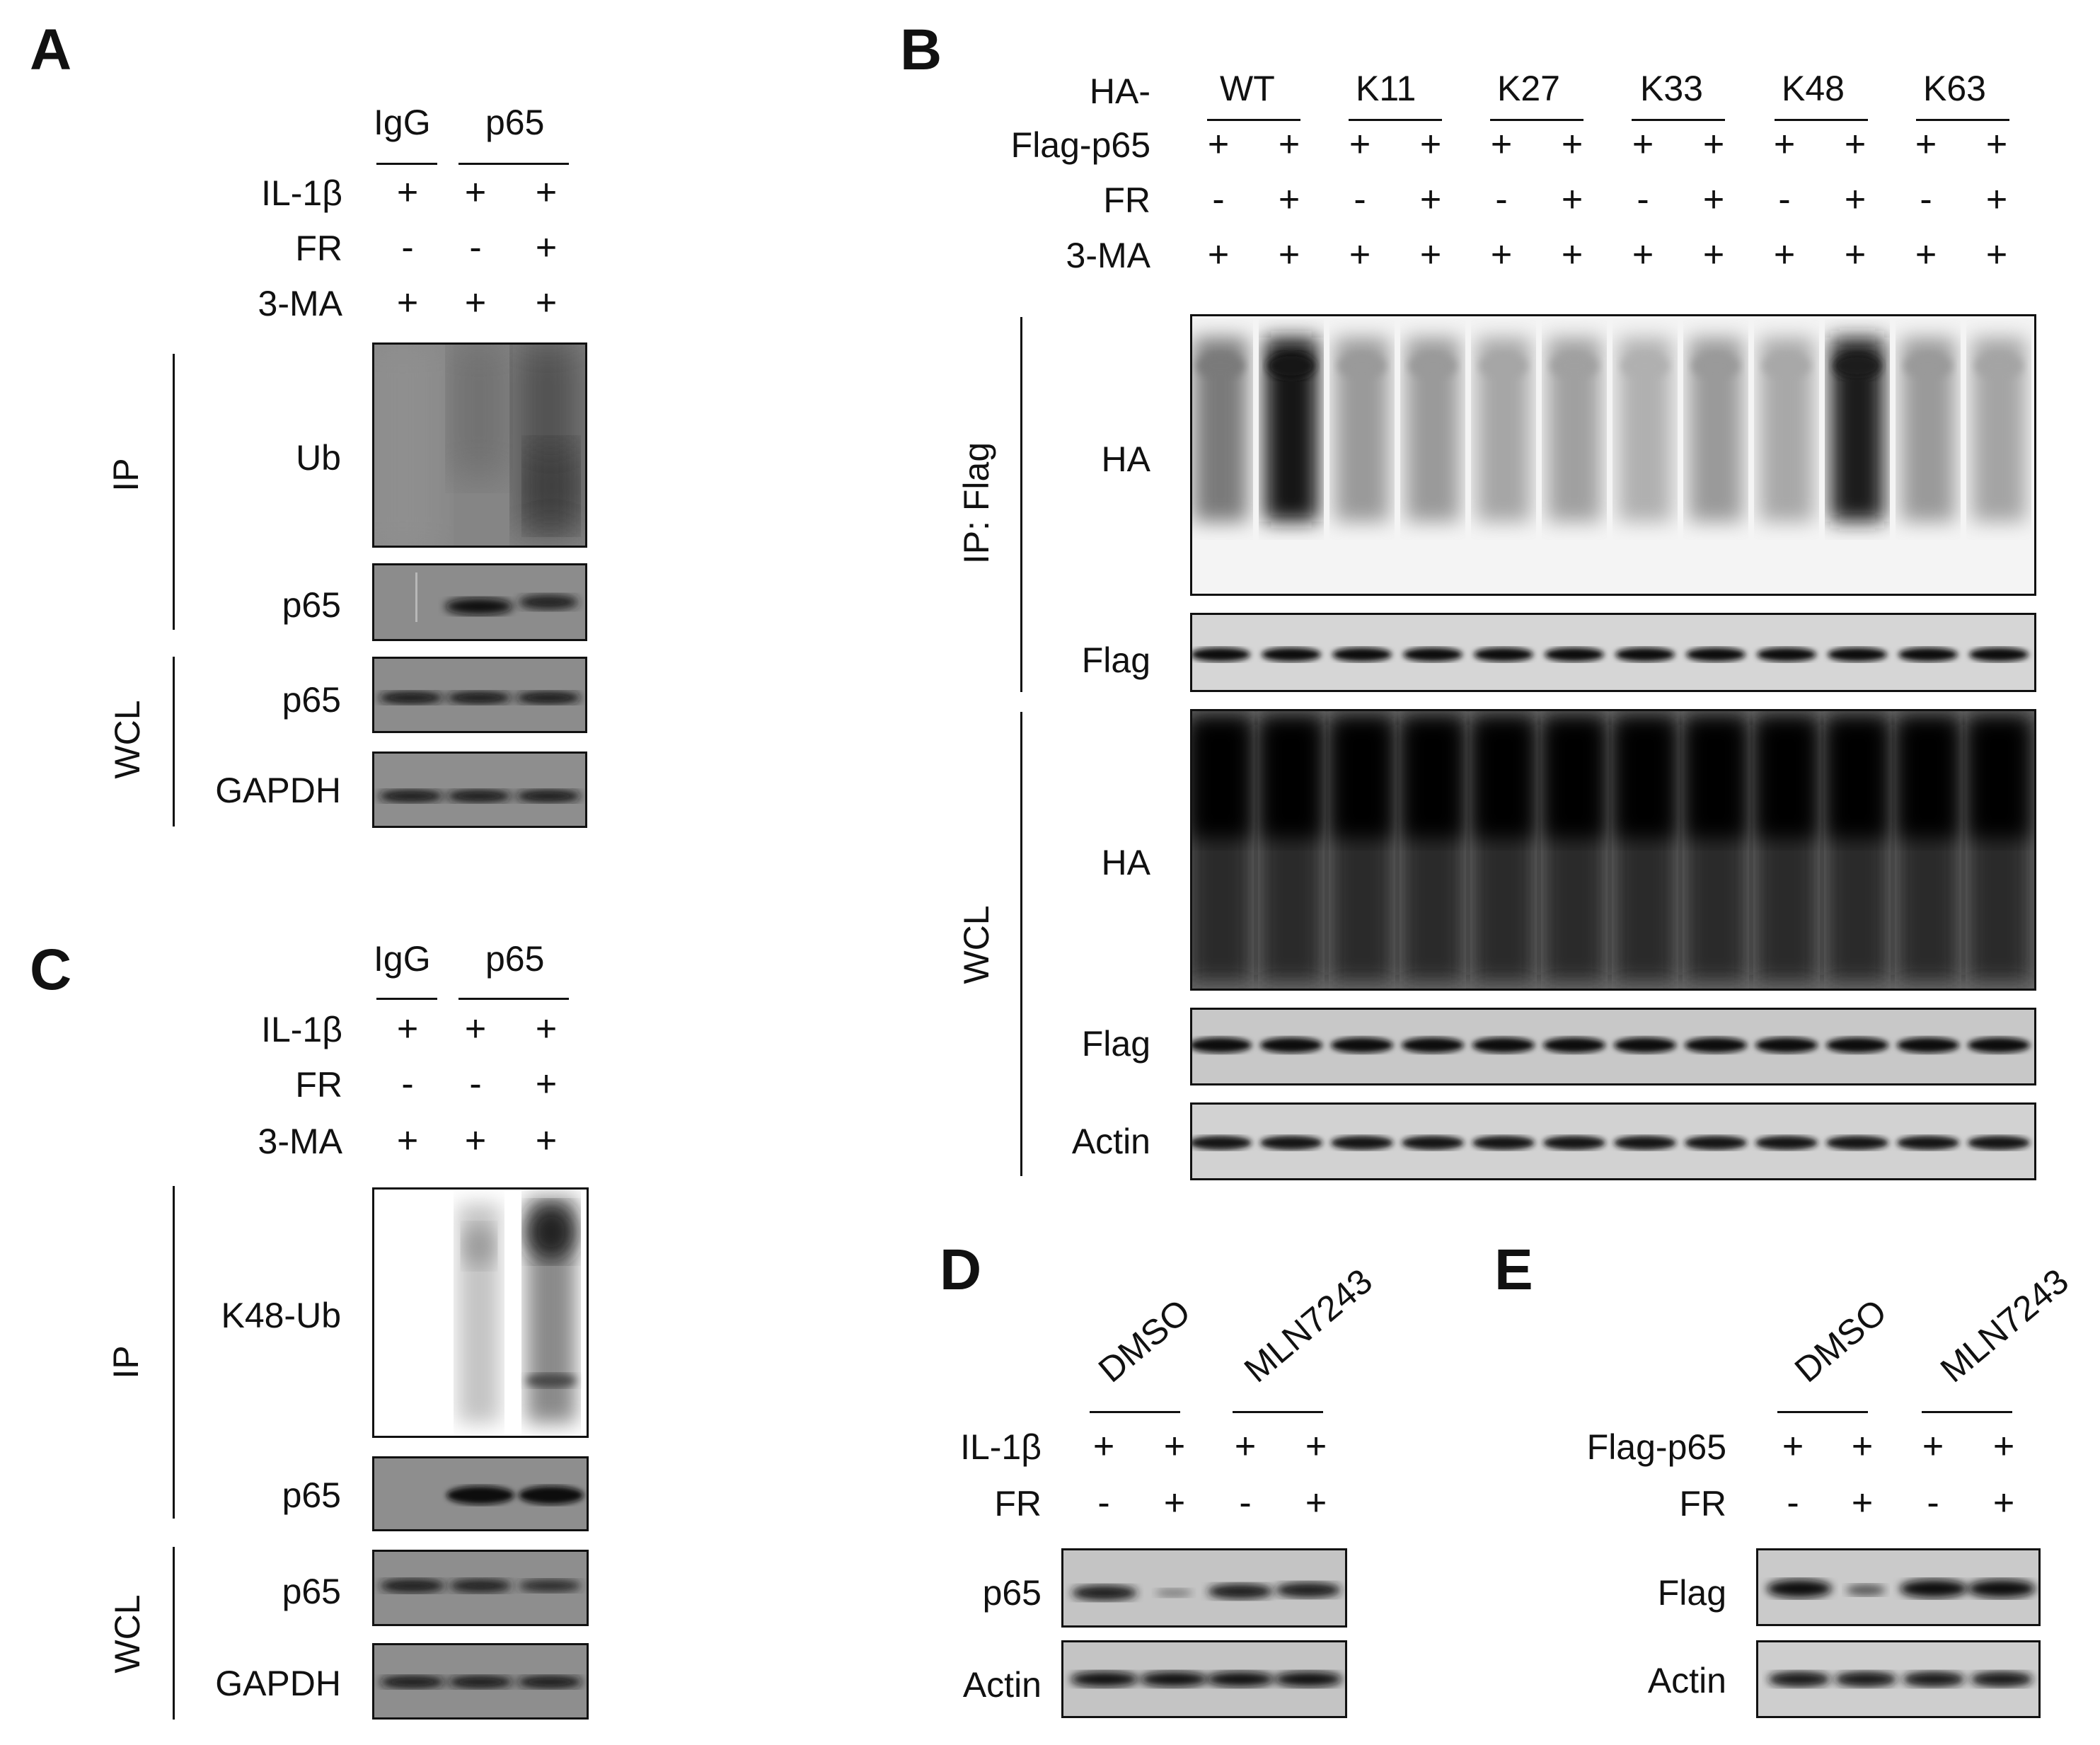 This screenshot has height=1745, width=2100. Describe the element at coordinates (301, 1029) in the screenshot. I see `c-row-label-il1b: IL-1β` at that location.